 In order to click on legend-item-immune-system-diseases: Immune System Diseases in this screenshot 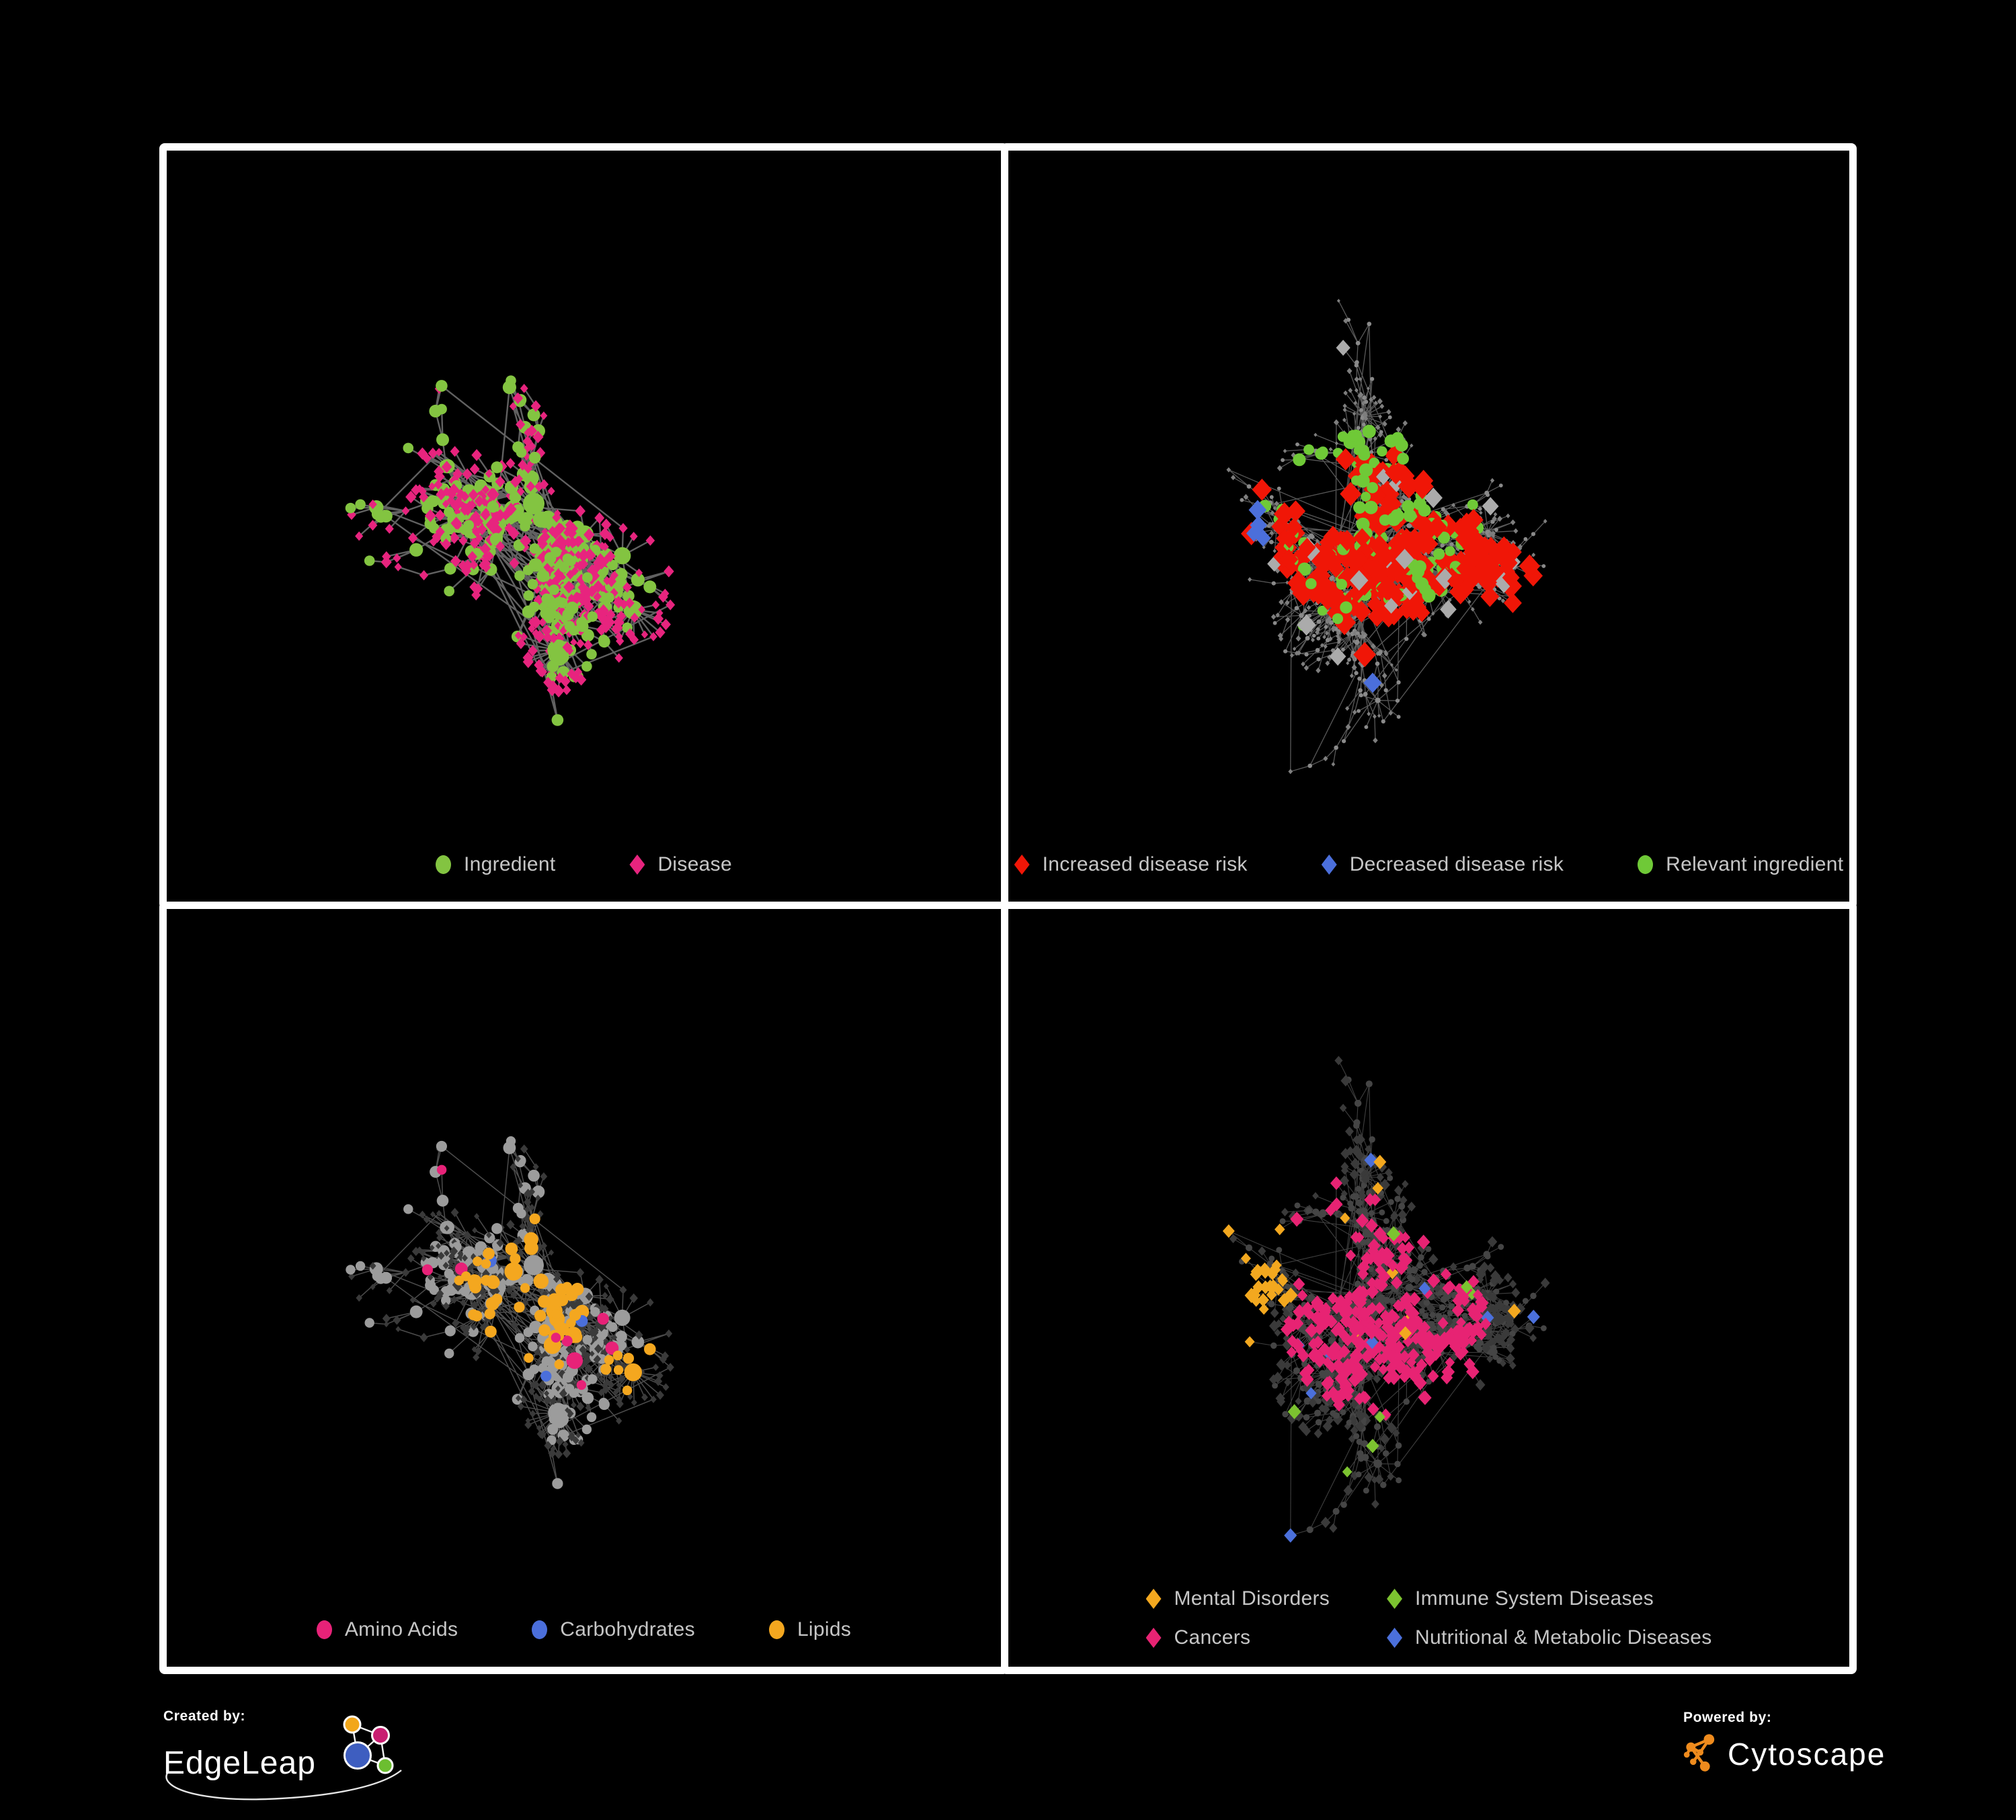, I will do `click(1549, 1598)`.